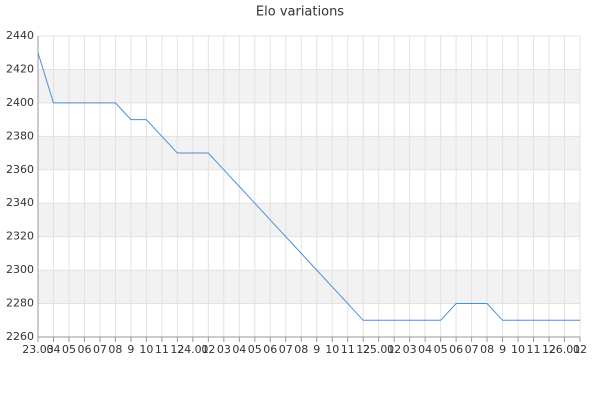 The height and width of the screenshot is (404, 600). What do you see at coordinates (20, 336) in the screenshot?
I see `y-tick-label: 2260` at bounding box center [20, 336].